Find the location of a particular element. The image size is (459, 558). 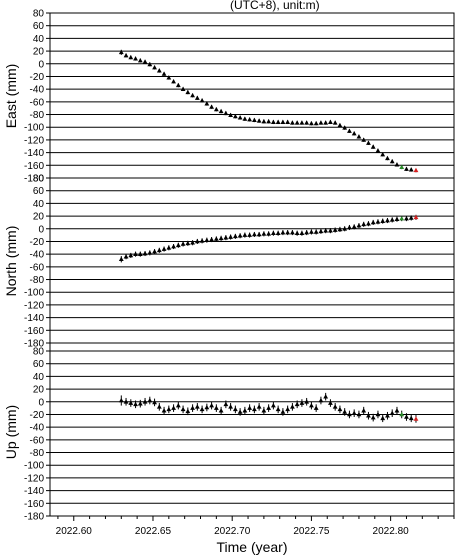

north-y-tick-label: -20 is located at coordinates (37, 242).